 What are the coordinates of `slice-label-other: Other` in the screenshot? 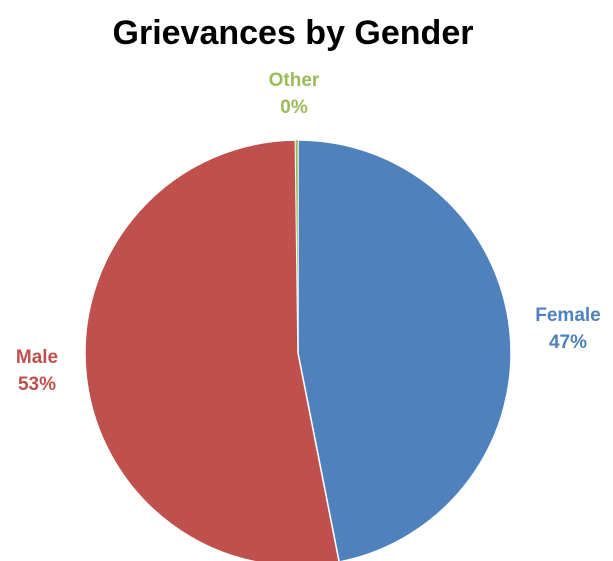 It's located at (294, 80).